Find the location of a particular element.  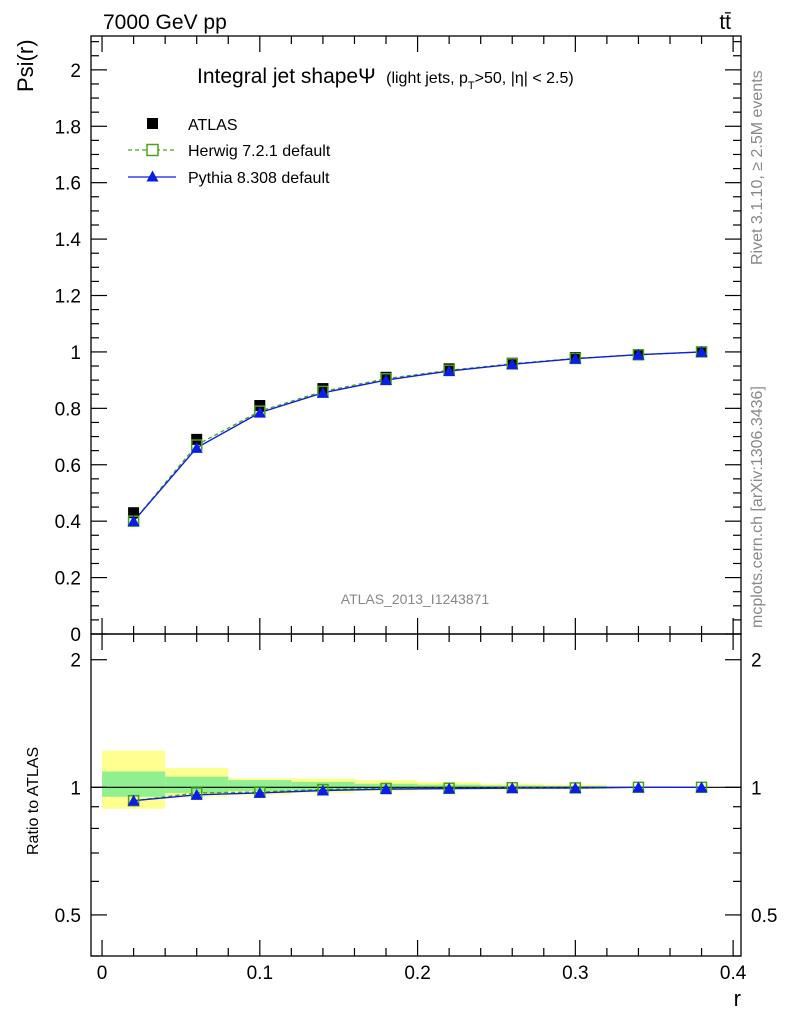

main-y-tick-label: 0.4 is located at coordinates (68, 522).